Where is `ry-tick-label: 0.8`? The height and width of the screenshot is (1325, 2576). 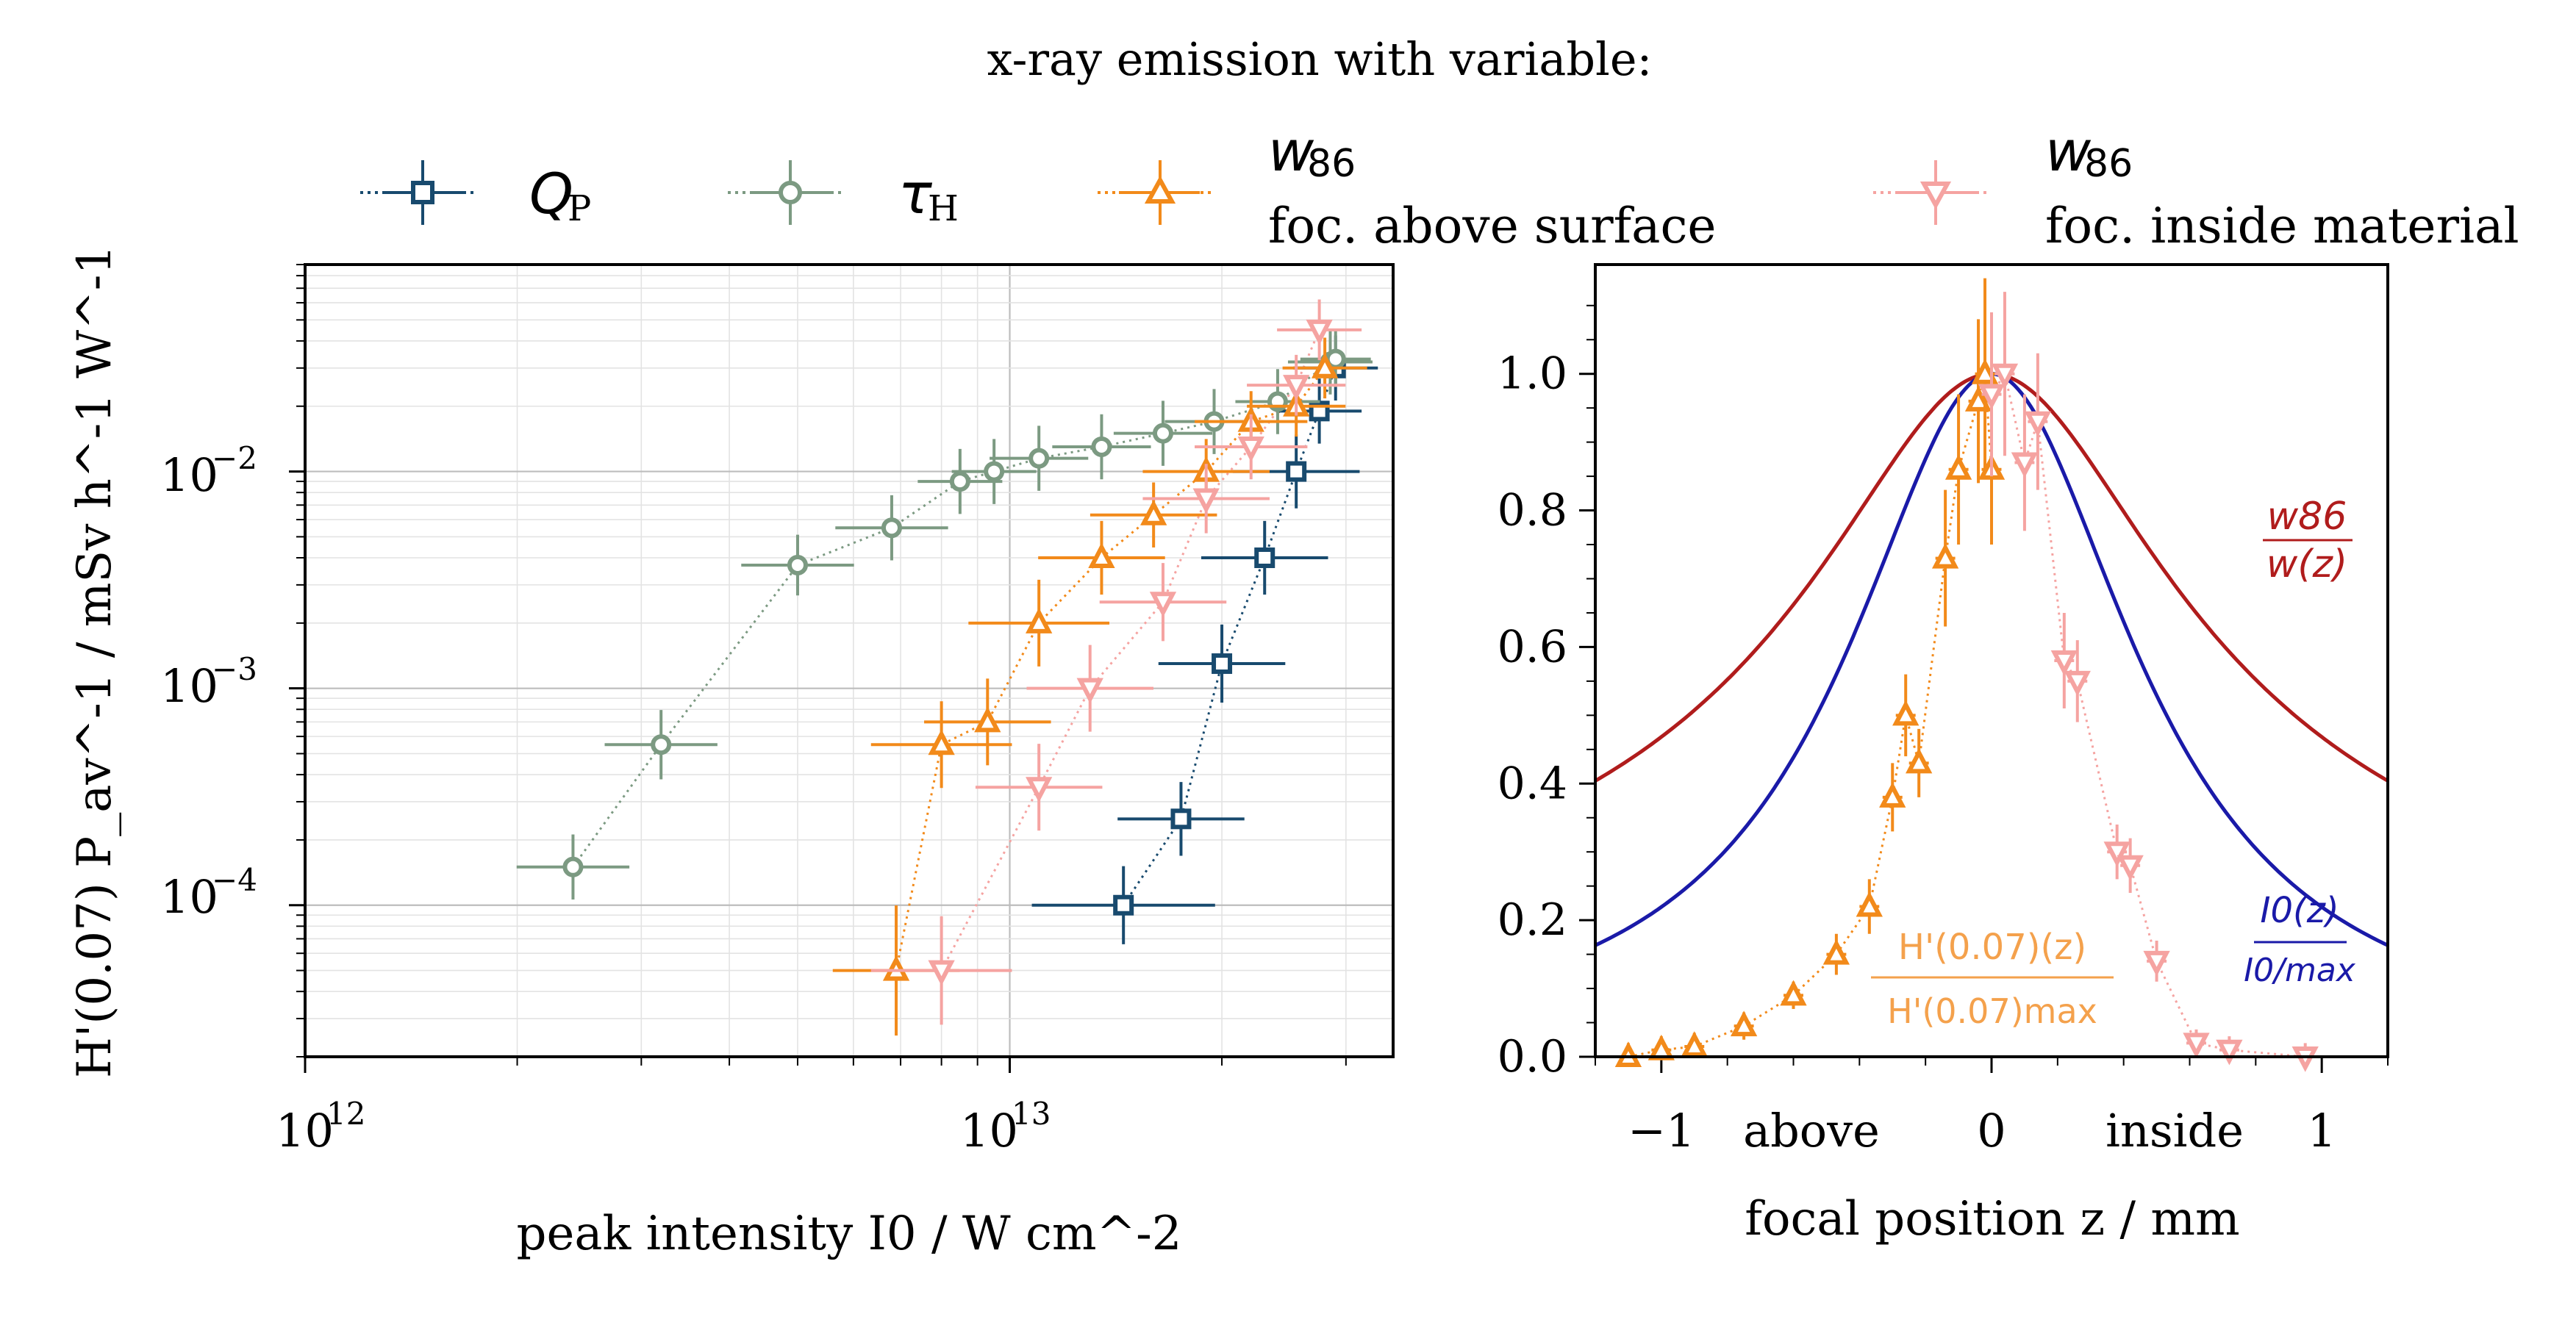
ry-tick-label: 0.8 is located at coordinates (1533, 510).